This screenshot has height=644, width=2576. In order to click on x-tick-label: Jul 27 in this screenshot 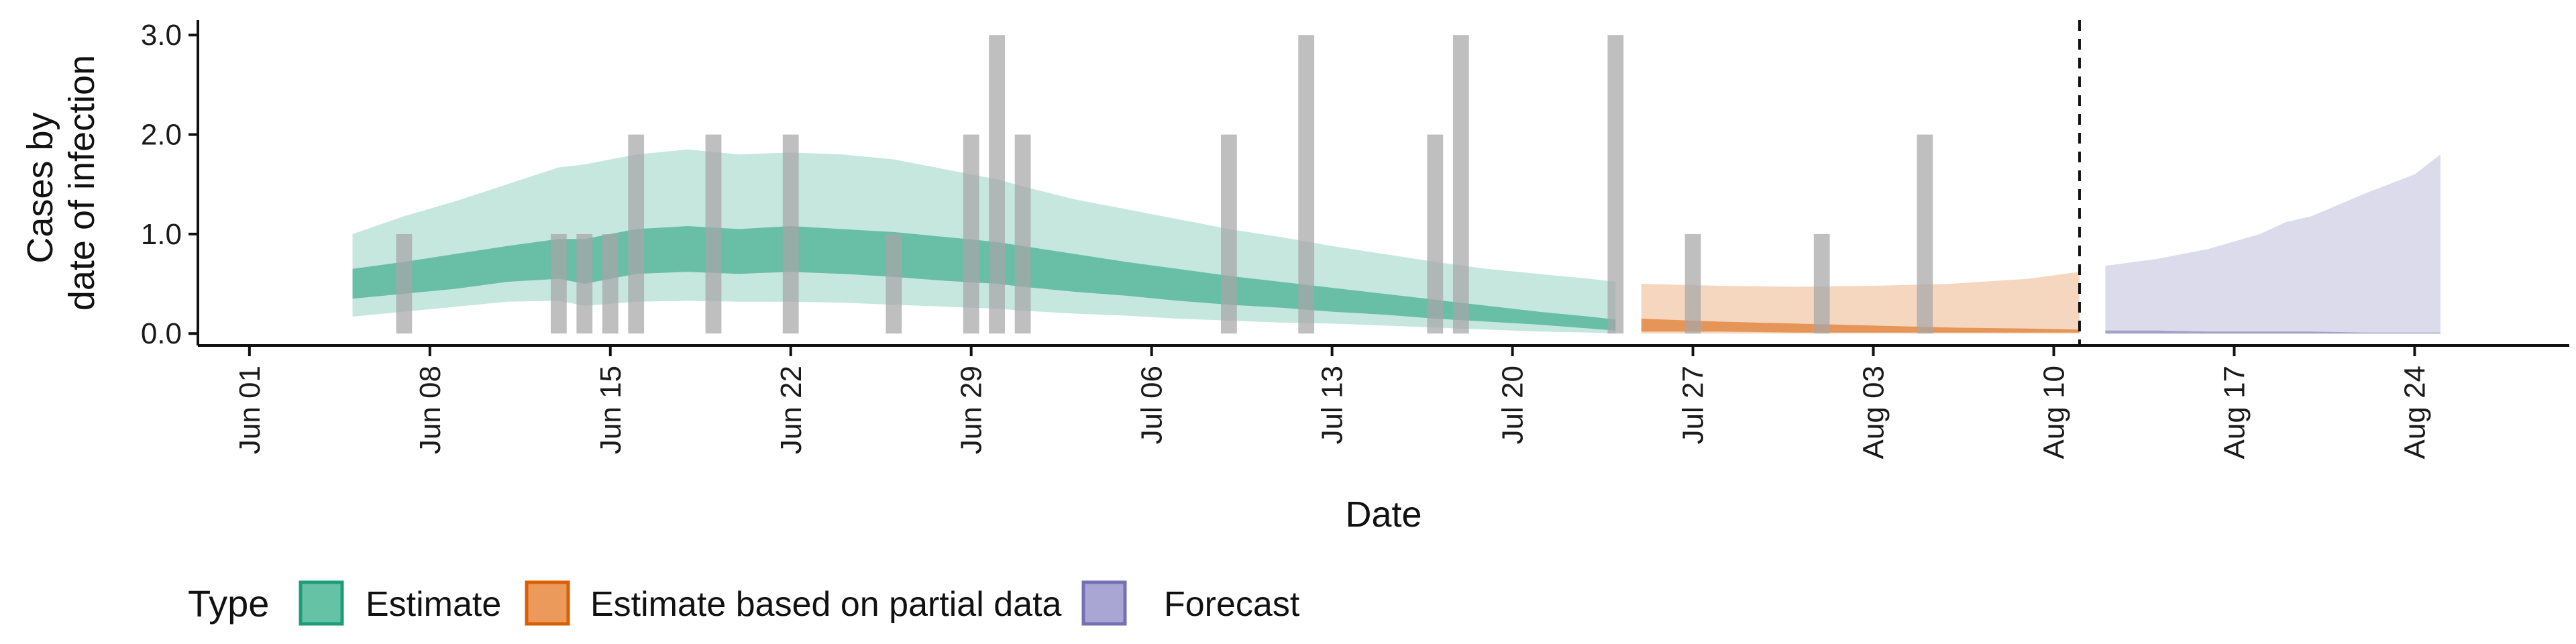, I will do `click(1693, 405)`.